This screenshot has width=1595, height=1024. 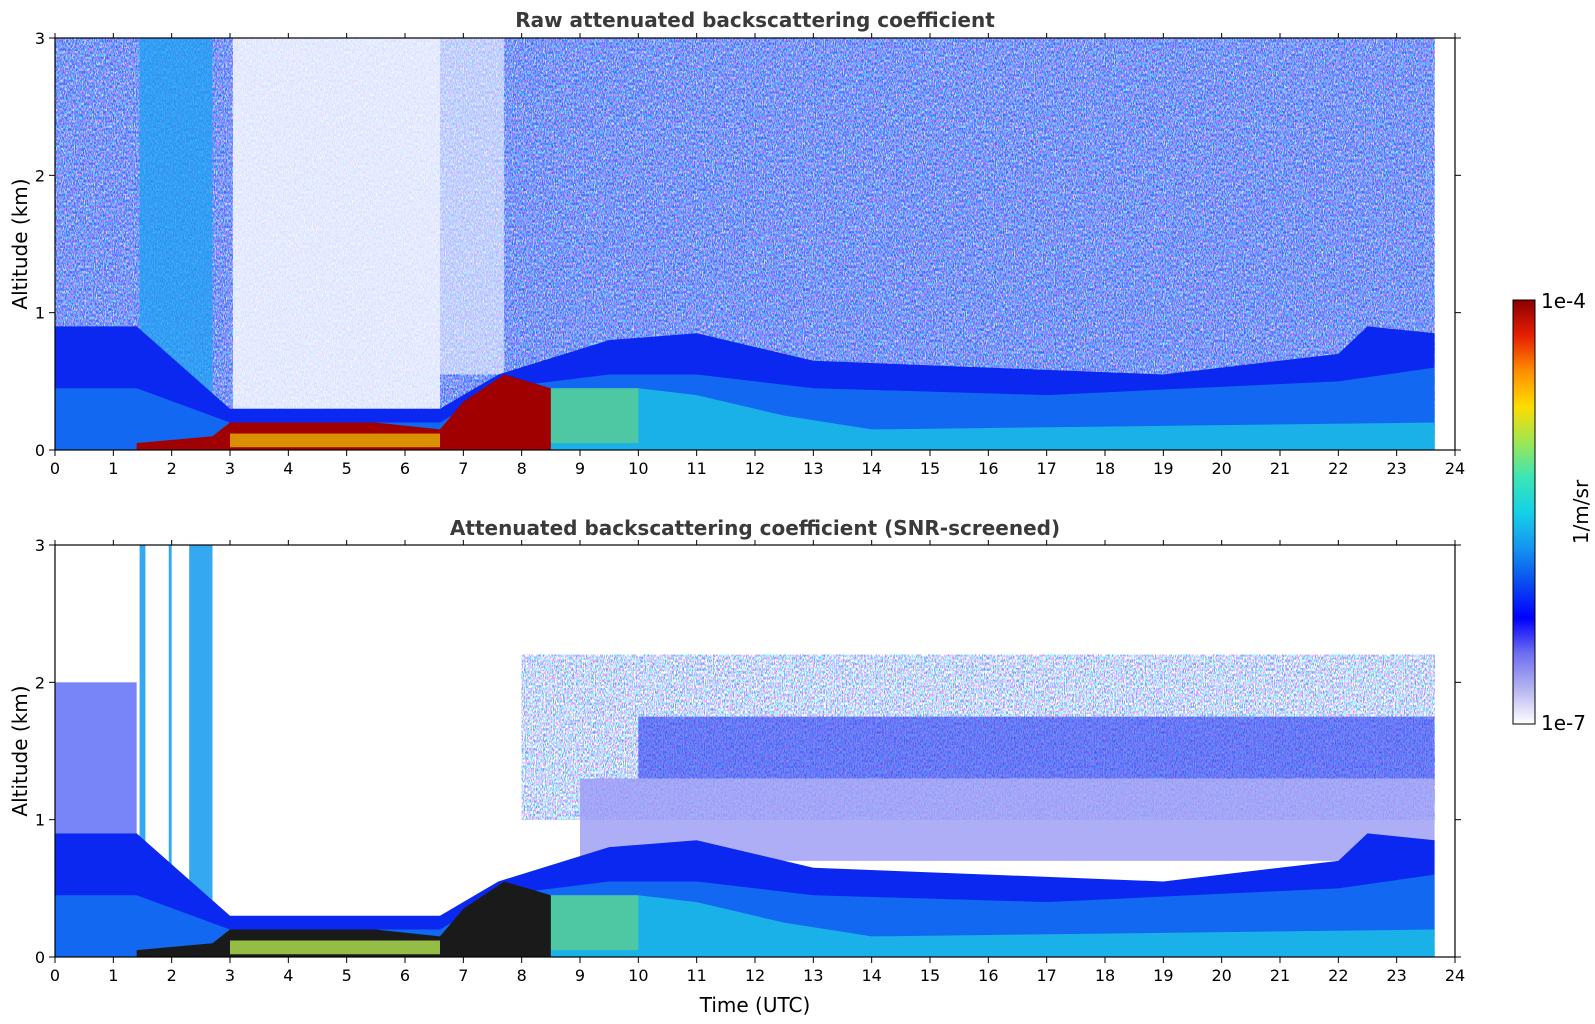 What do you see at coordinates (1563, 301) in the screenshot?
I see `colorbar-max-label: 1e-4` at bounding box center [1563, 301].